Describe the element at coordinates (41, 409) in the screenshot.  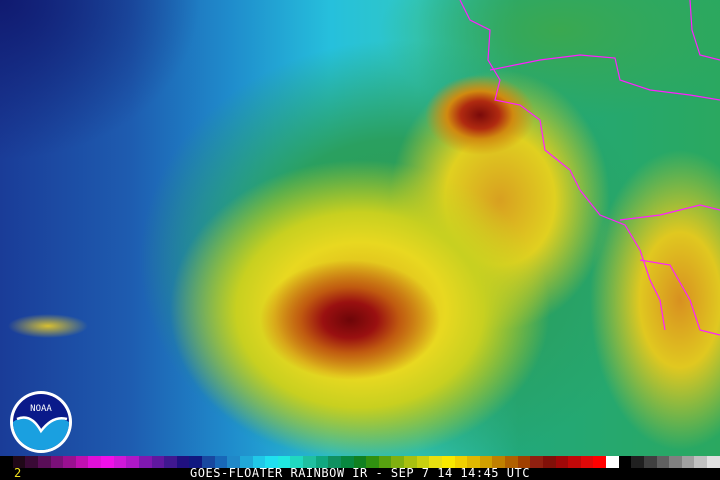
I see `noaa-logo-text: NOAA` at that location.